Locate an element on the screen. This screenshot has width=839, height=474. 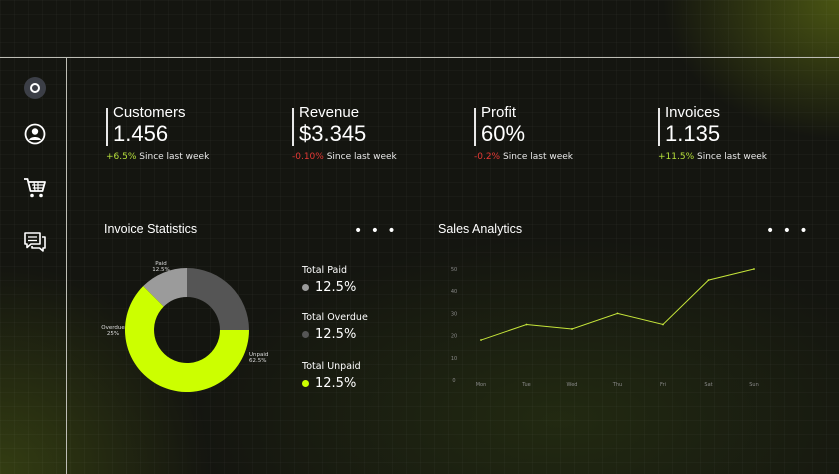
y-tick-label: 40 is located at coordinates (454, 292).